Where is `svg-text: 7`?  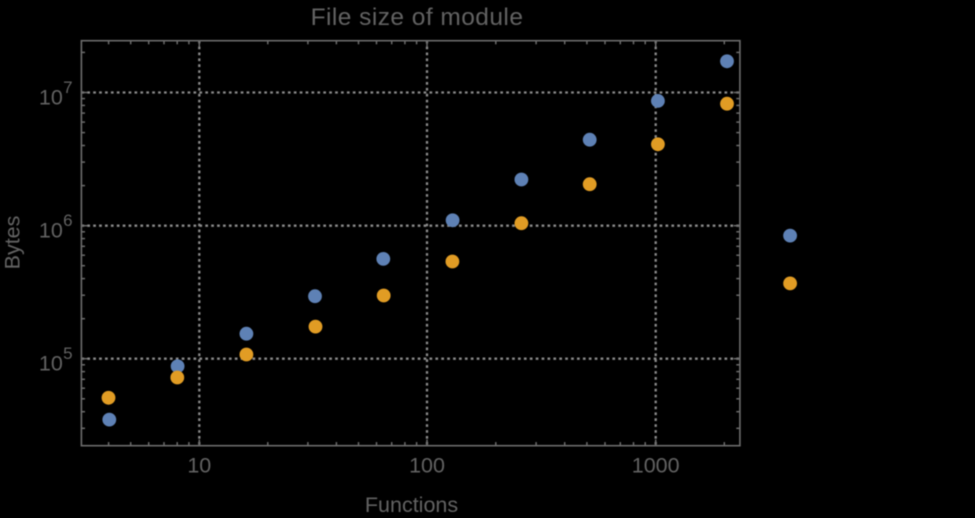 svg-text: 7 is located at coordinates (67, 87).